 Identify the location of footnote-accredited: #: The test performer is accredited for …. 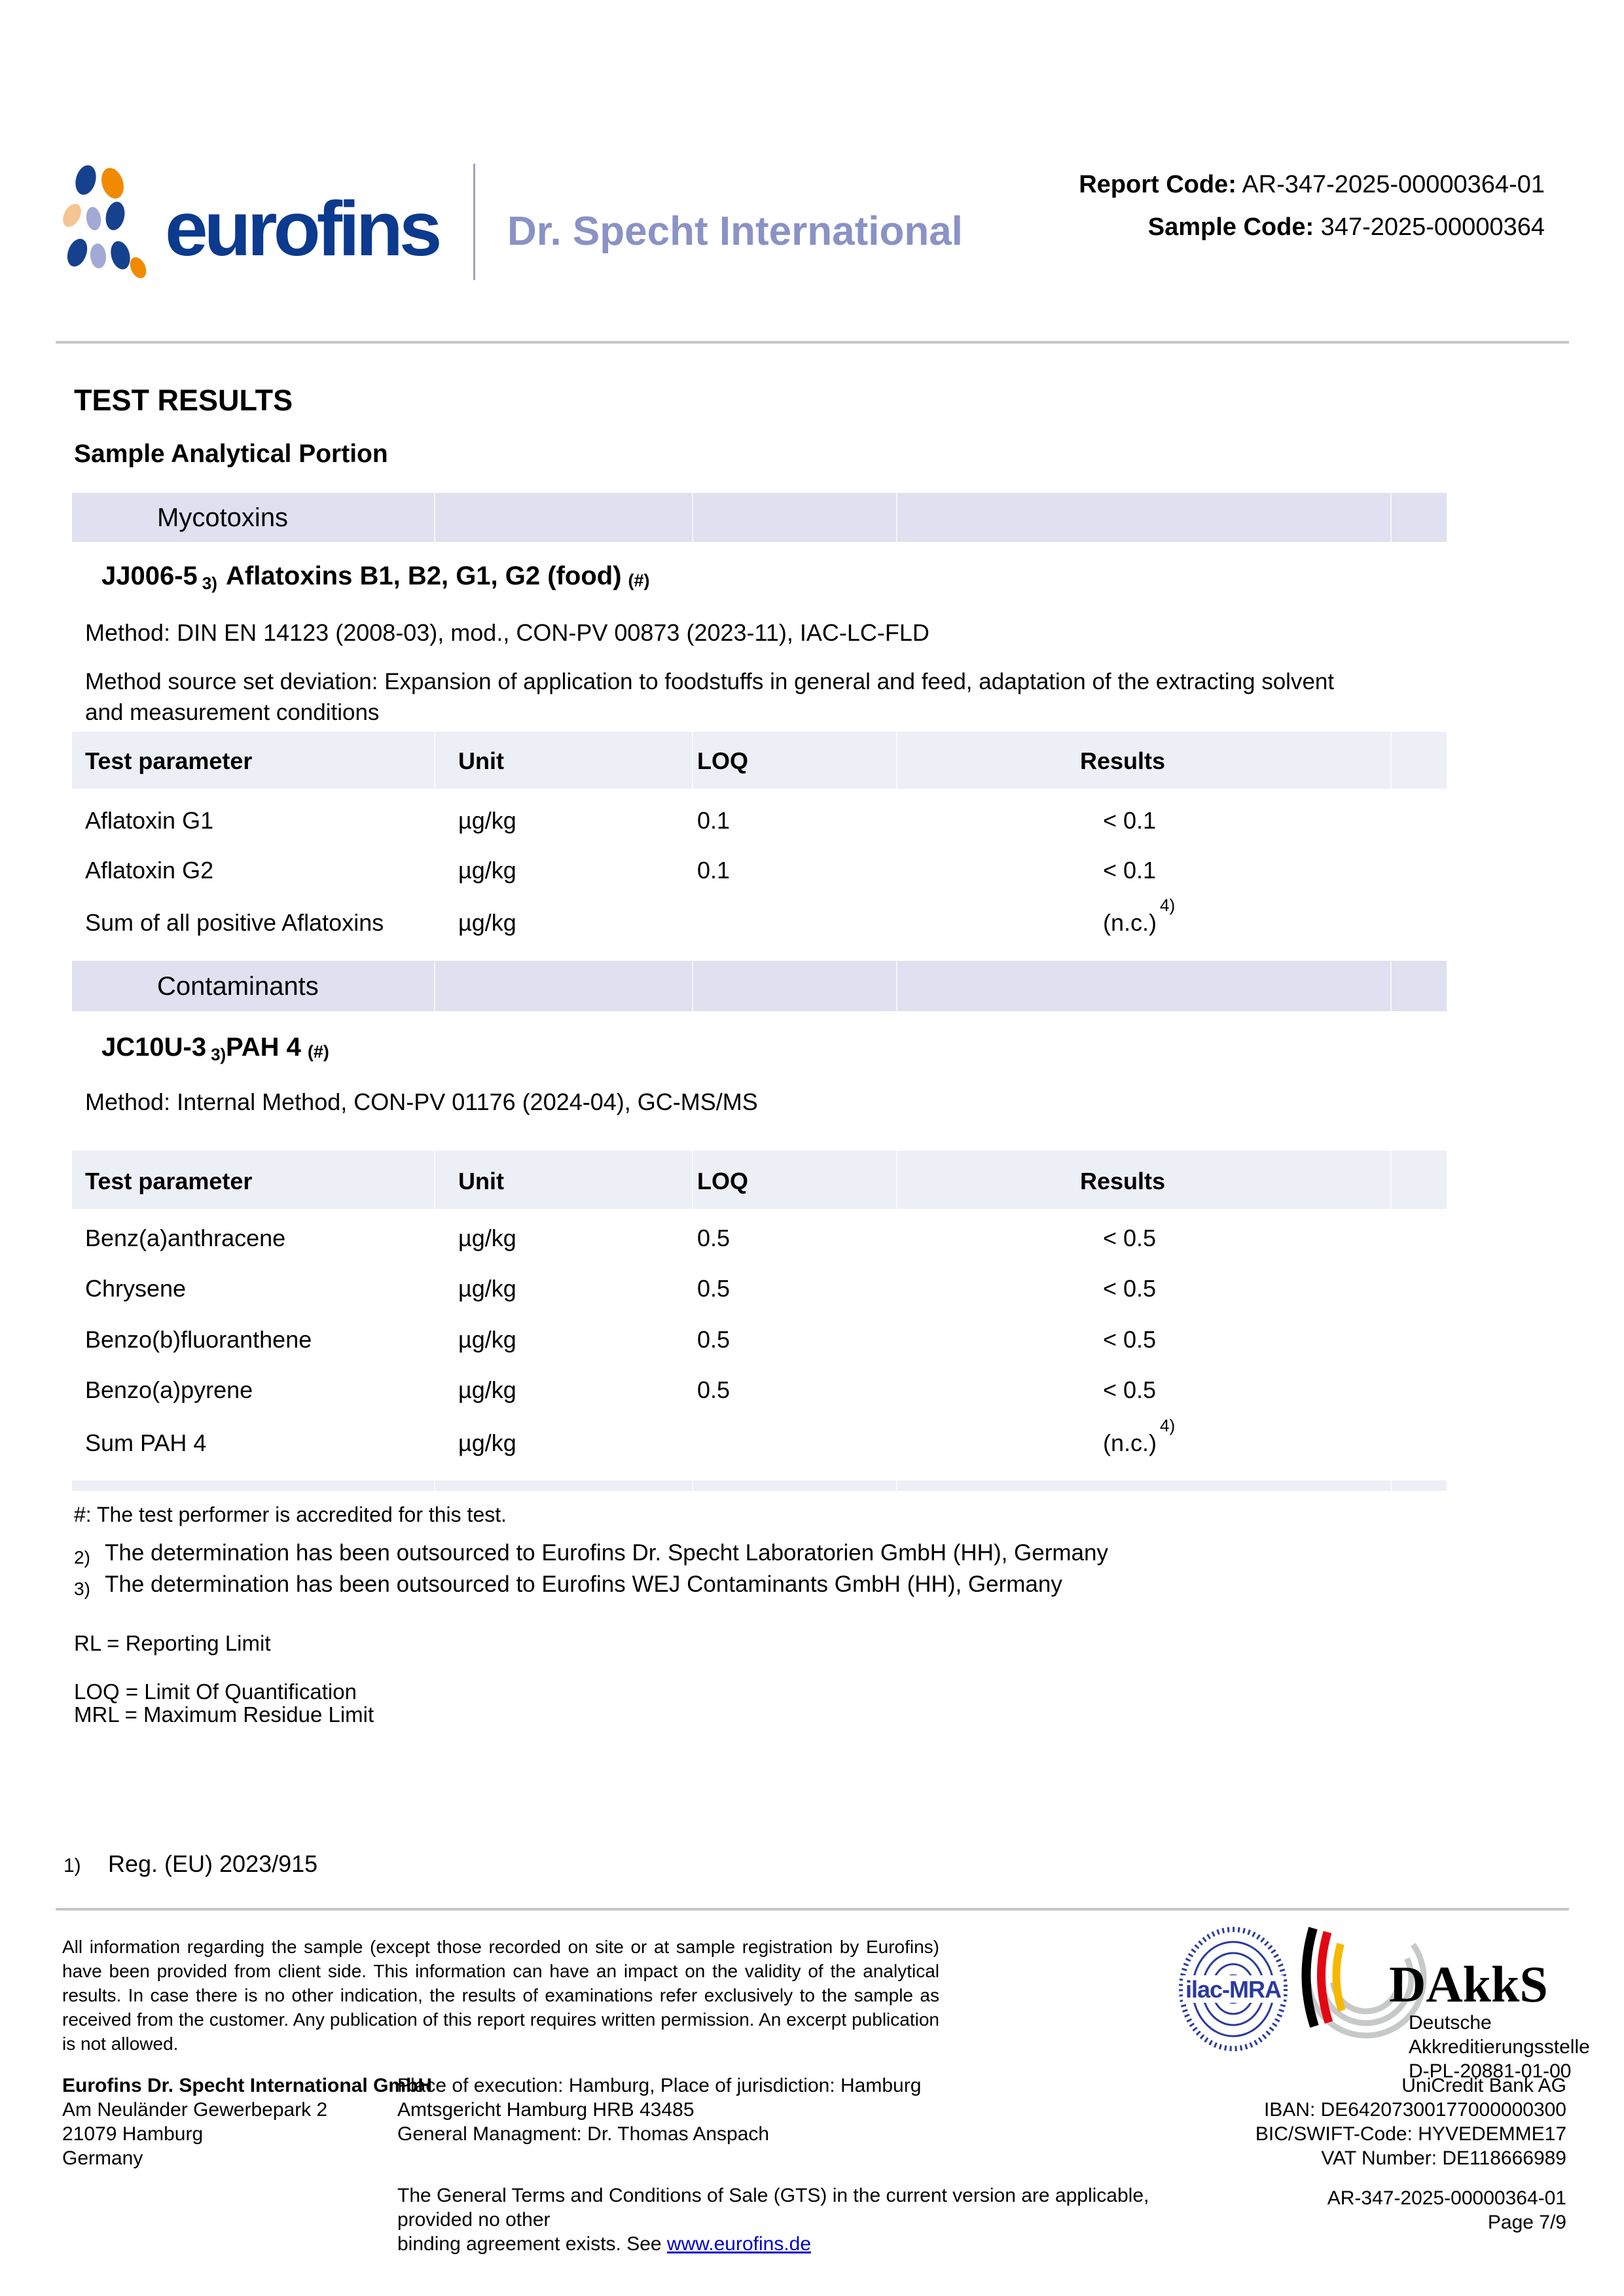
(290, 1514).